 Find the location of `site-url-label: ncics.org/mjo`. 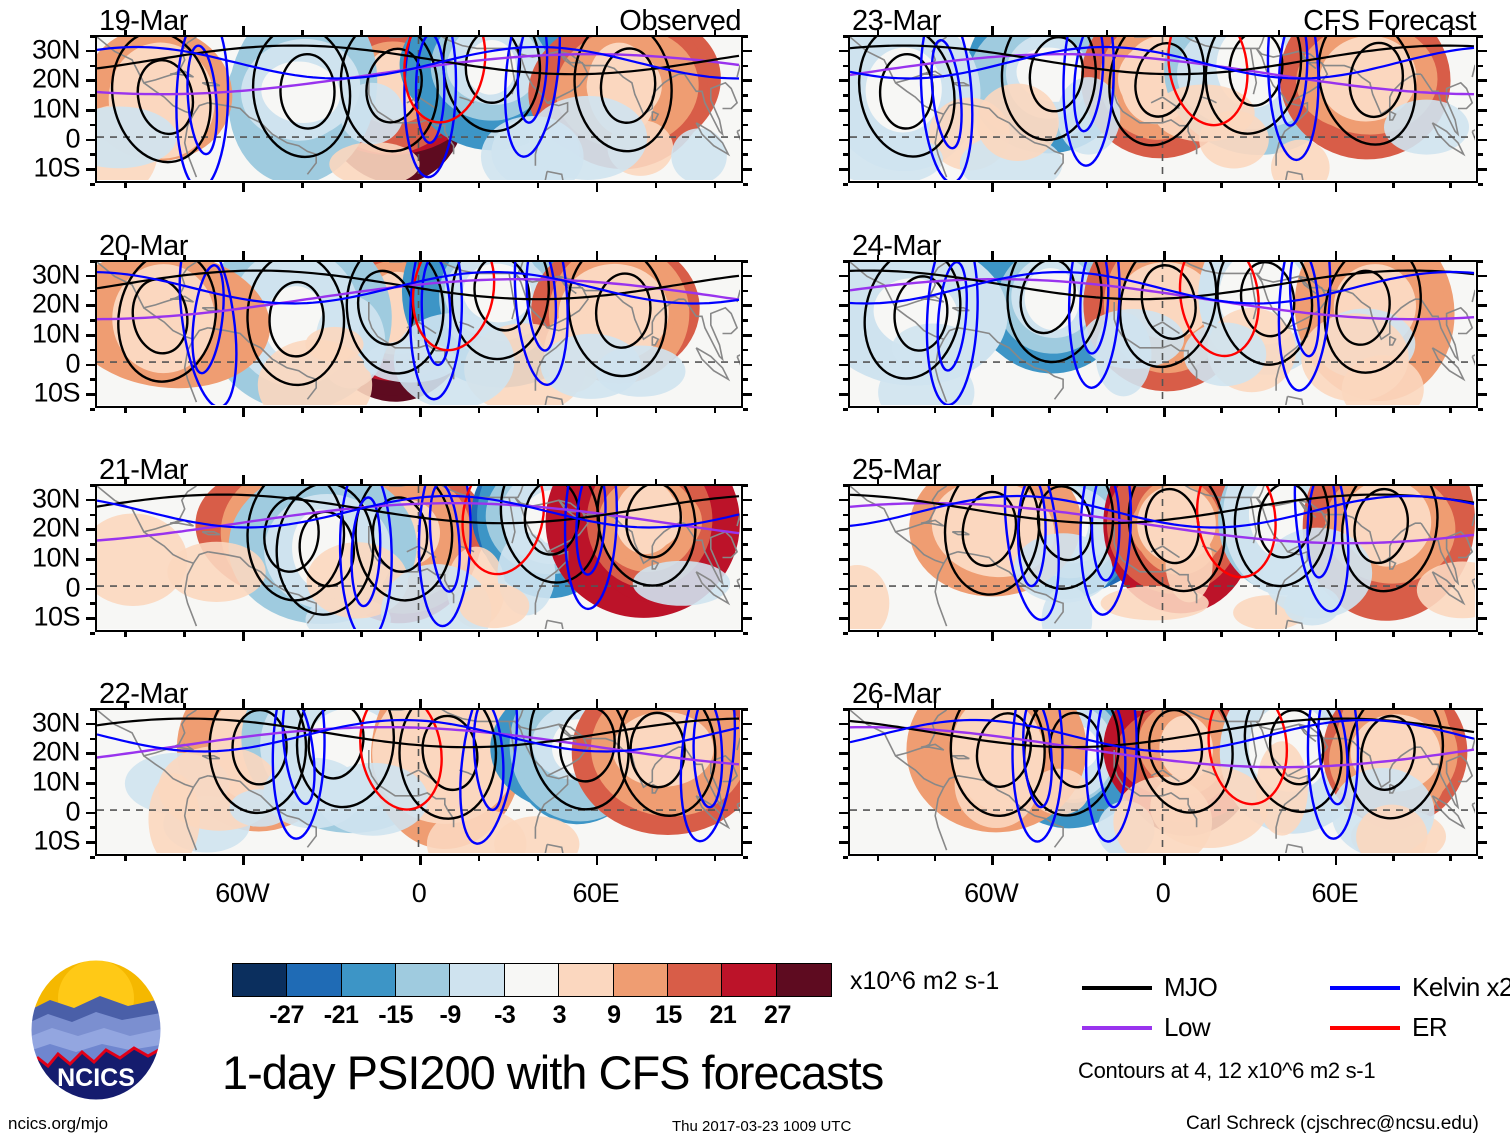

site-url-label: ncics.org/mjo is located at coordinates (58, 1123).